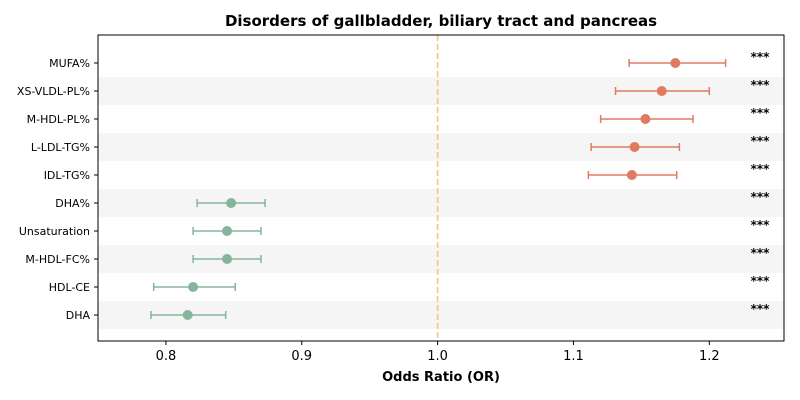 This screenshot has height=400, width=800. What do you see at coordinates (67, 175) in the screenshot?
I see `y-tick-label: IDL-TG%` at bounding box center [67, 175].